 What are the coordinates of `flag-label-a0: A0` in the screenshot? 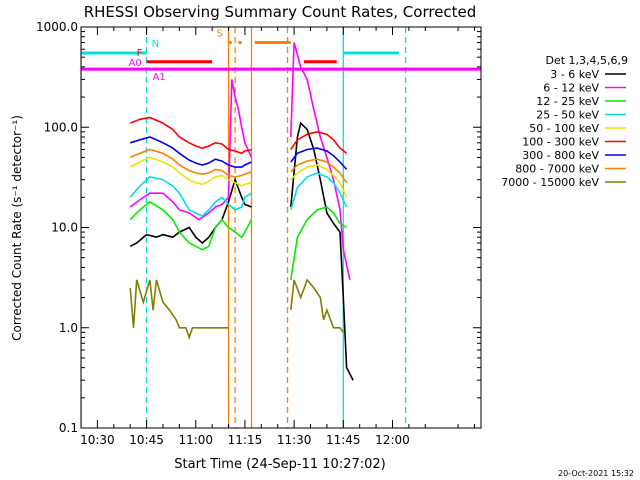 It's located at (135, 63).